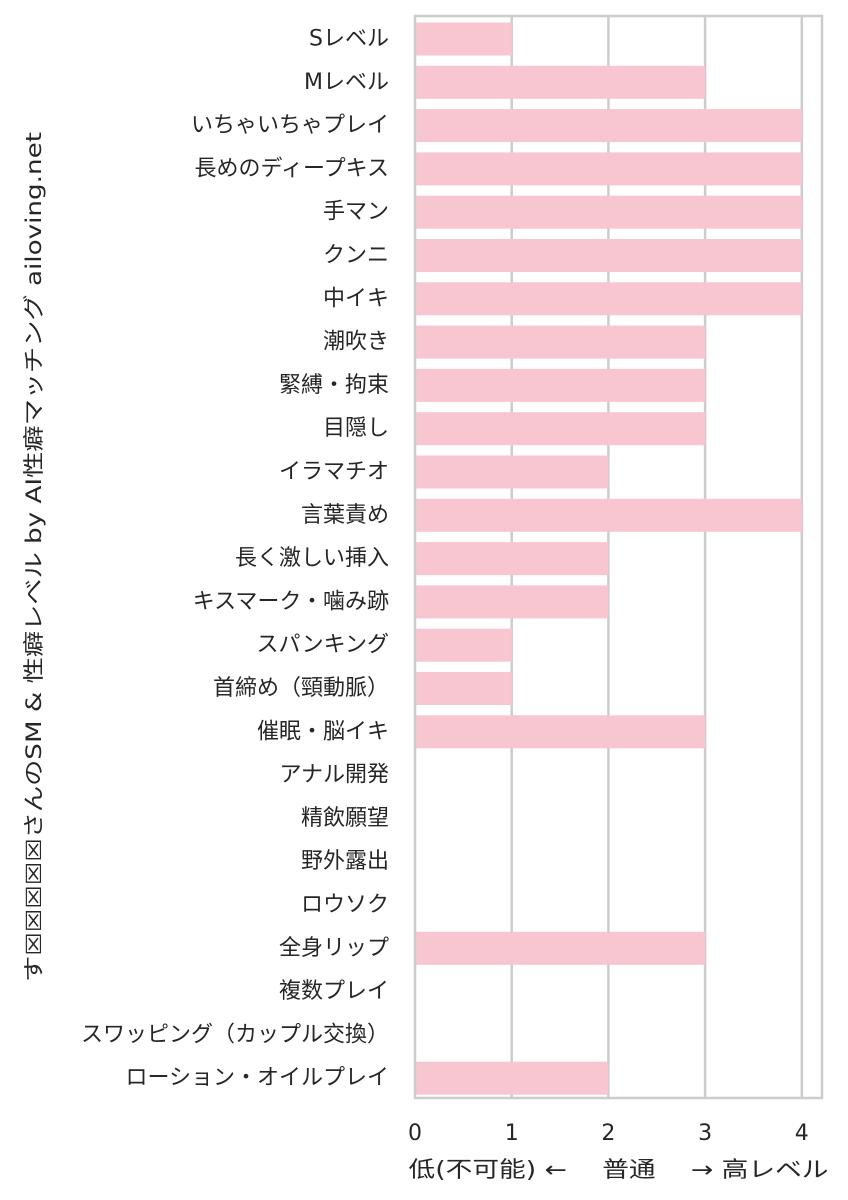 This screenshot has height=1200, width=848. Describe the element at coordinates (345, 861) in the screenshot. I see `category-label: 野外露出` at that location.